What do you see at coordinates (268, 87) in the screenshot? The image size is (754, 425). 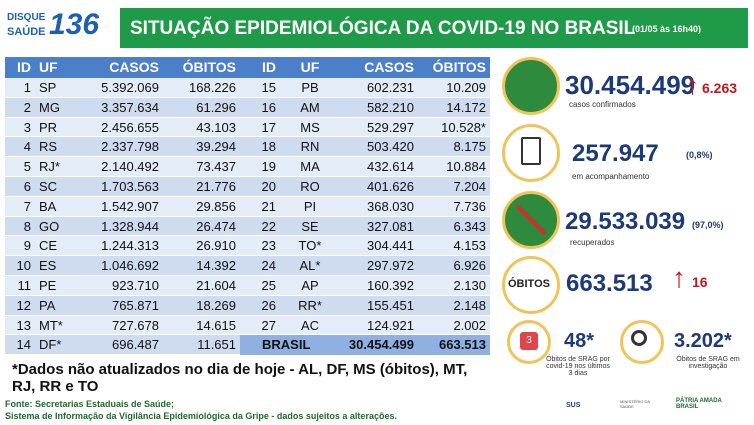 I see `cell: 15` at bounding box center [268, 87].